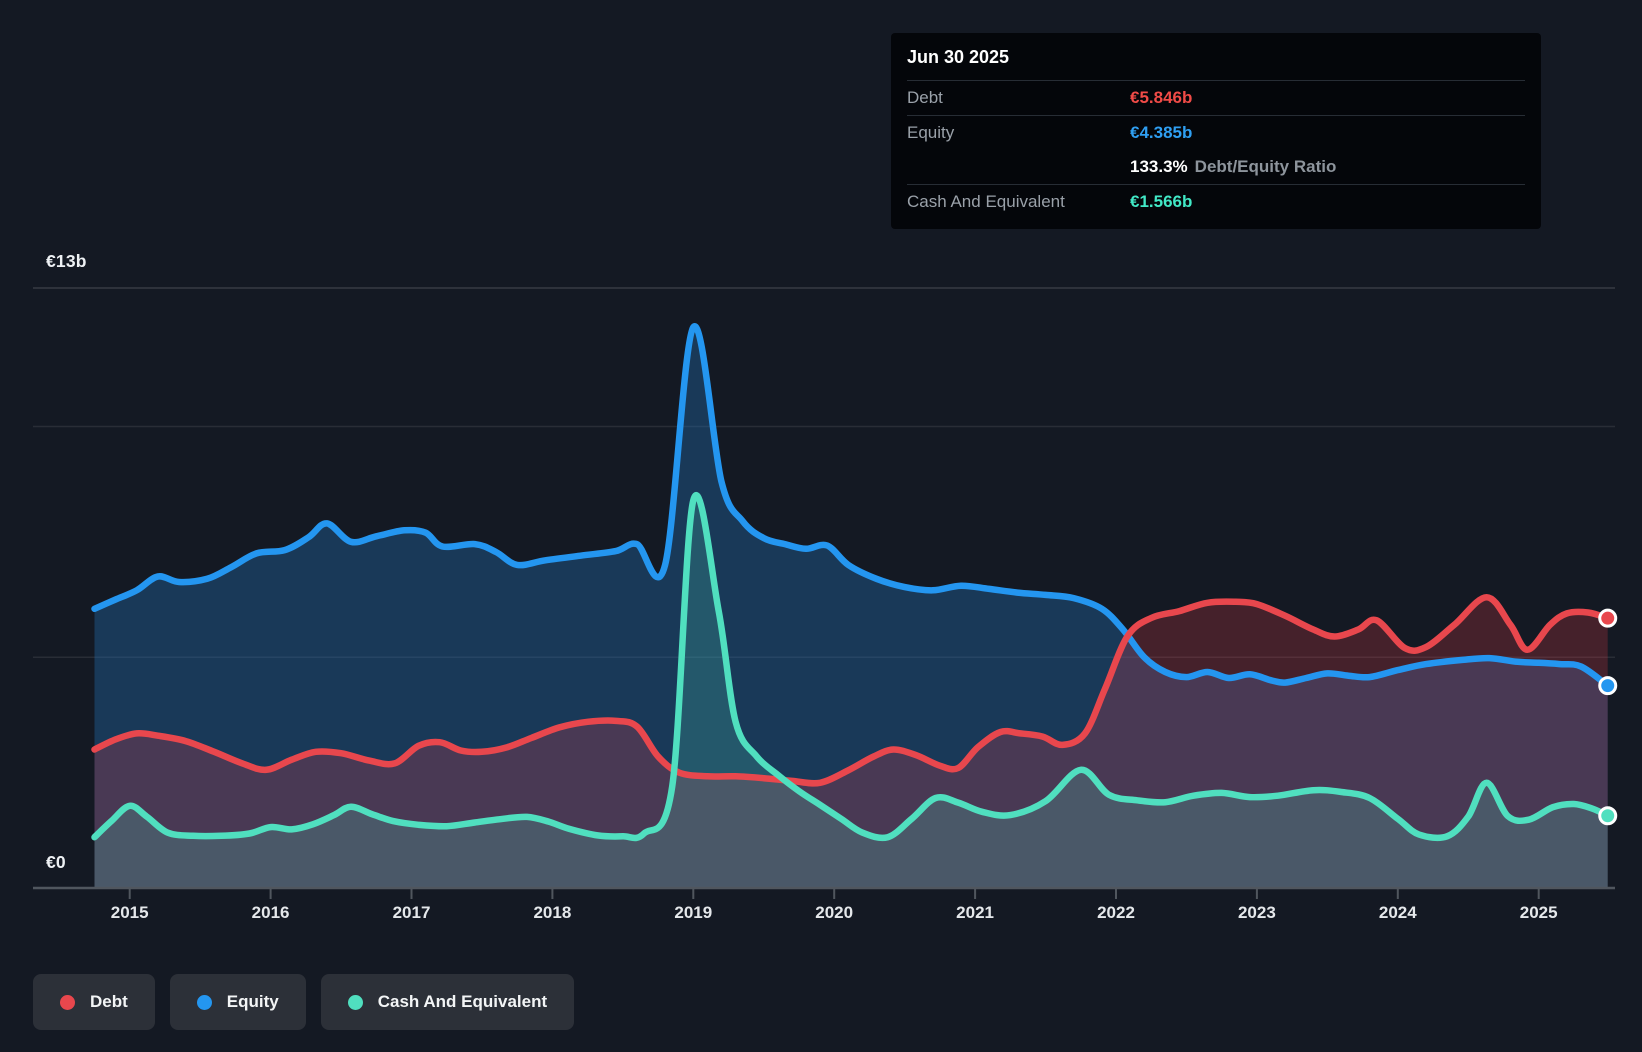 Image resolution: width=1642 pixels, height=1052 pixels. I want to click on cash-end-dot, so click(1608, 816).